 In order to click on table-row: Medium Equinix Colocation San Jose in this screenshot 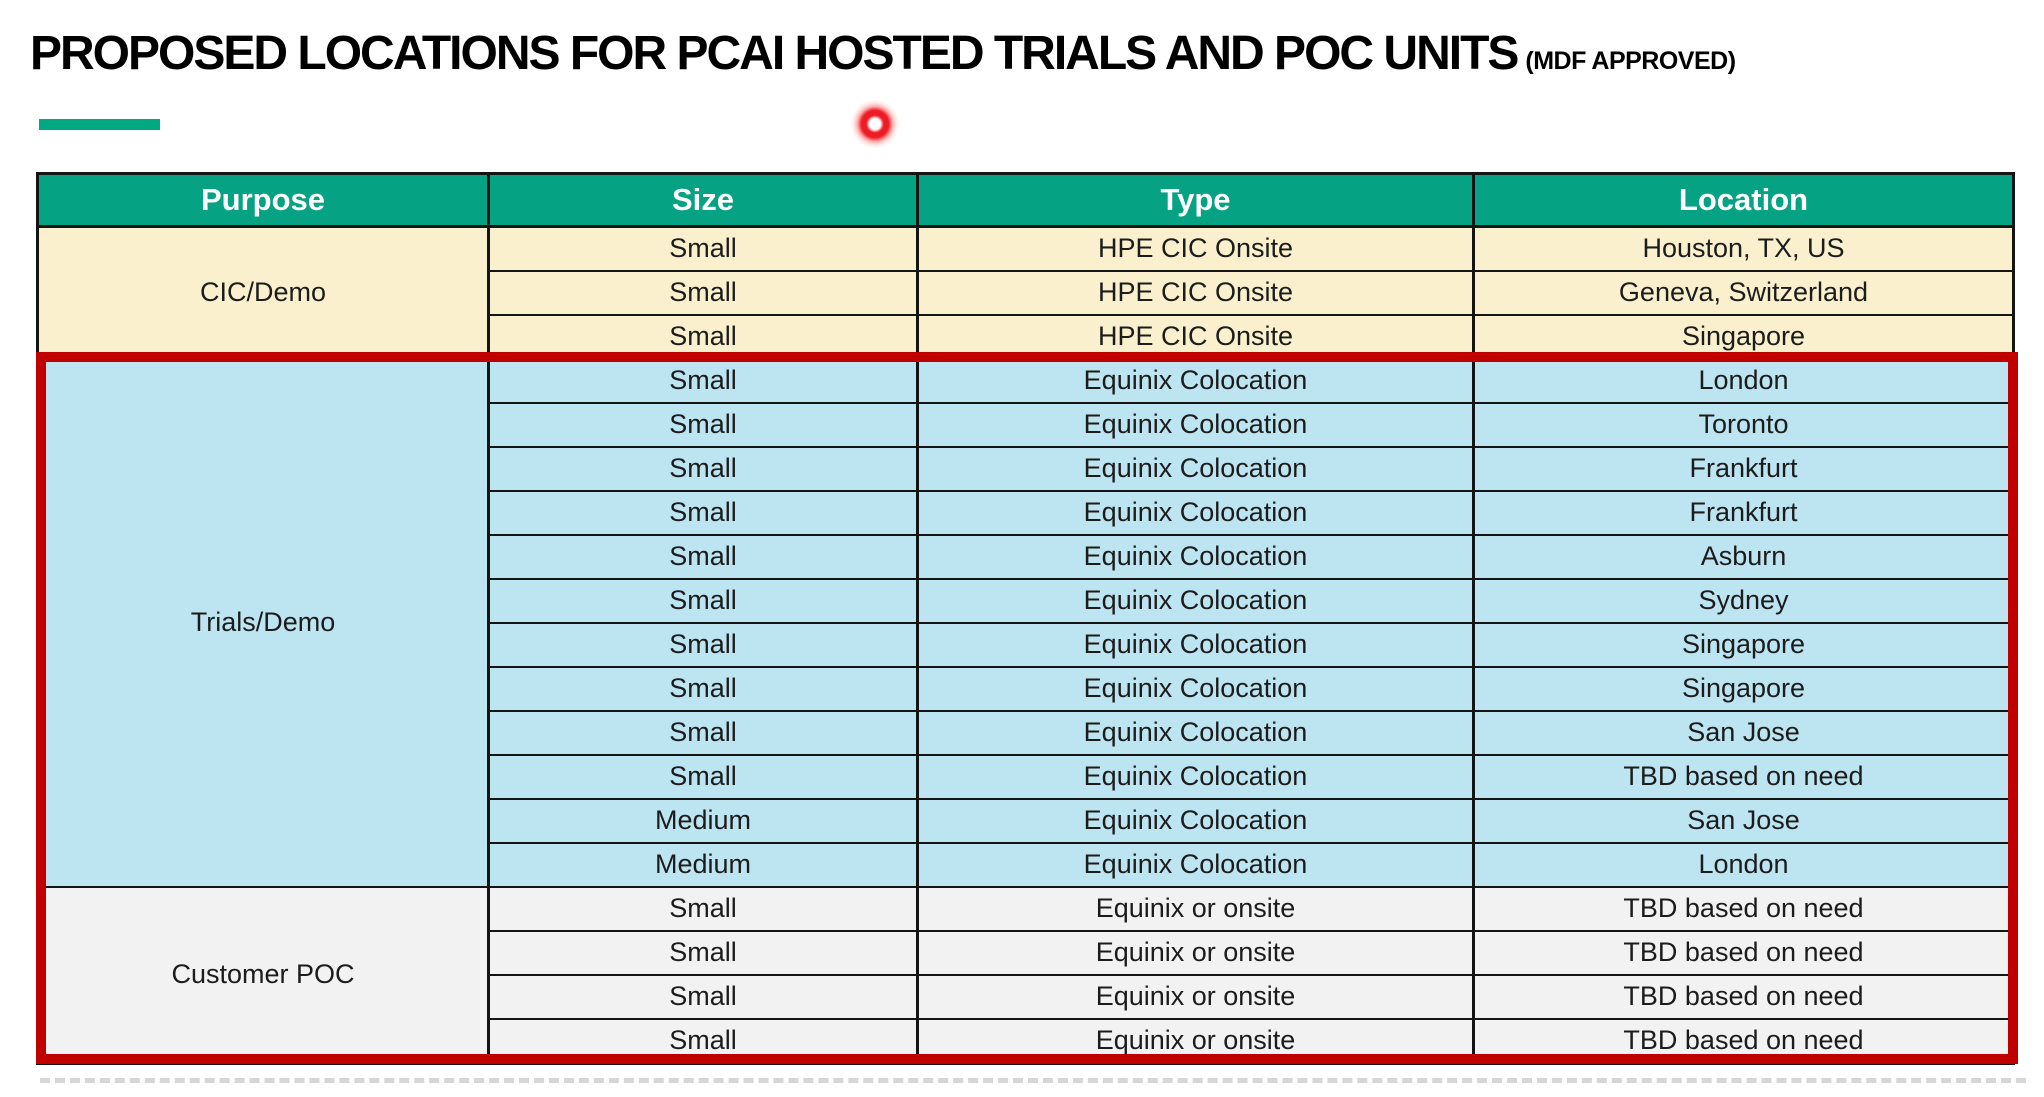, I will do `click(1026, 821)`.